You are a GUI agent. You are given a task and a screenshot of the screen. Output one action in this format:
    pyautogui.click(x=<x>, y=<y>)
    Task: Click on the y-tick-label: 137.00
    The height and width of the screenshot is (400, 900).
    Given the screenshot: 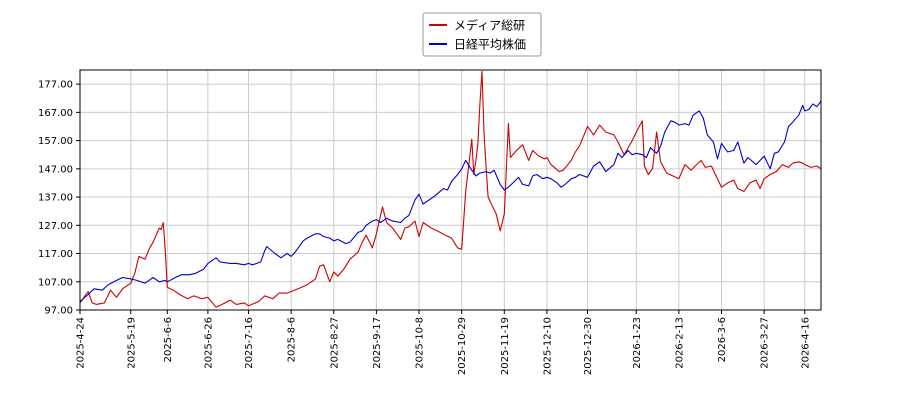 What is the action you would take?
    pyautogui.click(x=55, y=198)
    